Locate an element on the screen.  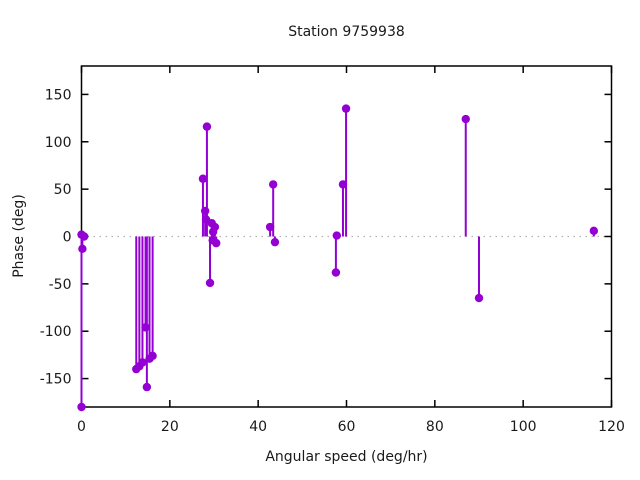
y-tick-label: -50 is located at coordinates (60, 285).